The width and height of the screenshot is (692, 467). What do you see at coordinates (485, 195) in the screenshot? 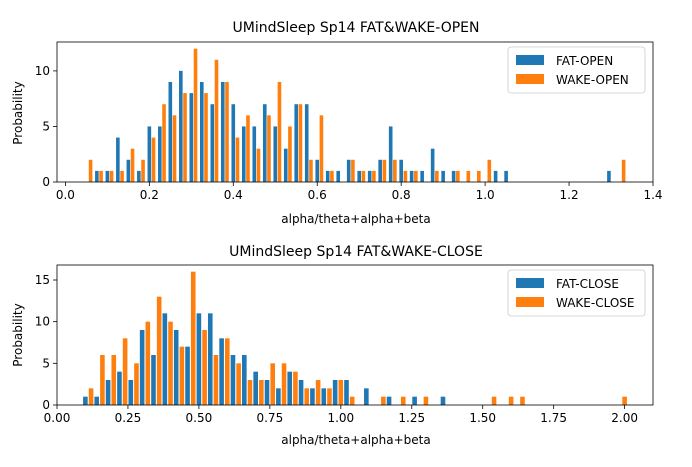
I see `x-tick-label: 1.0` at bounding box center [485, 195].